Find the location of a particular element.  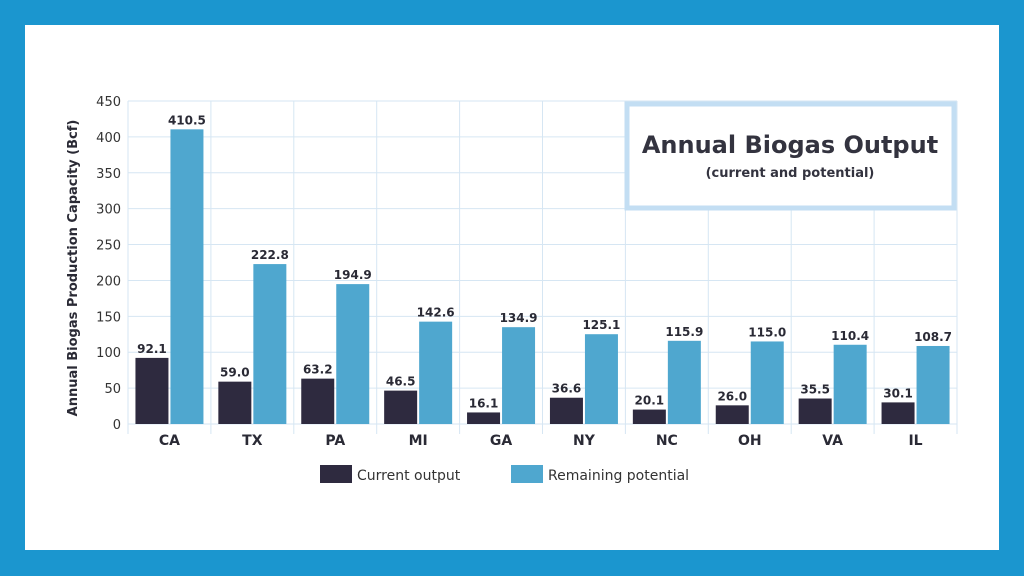

y-axis-label: Annual Biogas Production Capacity (Bcf) is located at coordinates (73, 268).